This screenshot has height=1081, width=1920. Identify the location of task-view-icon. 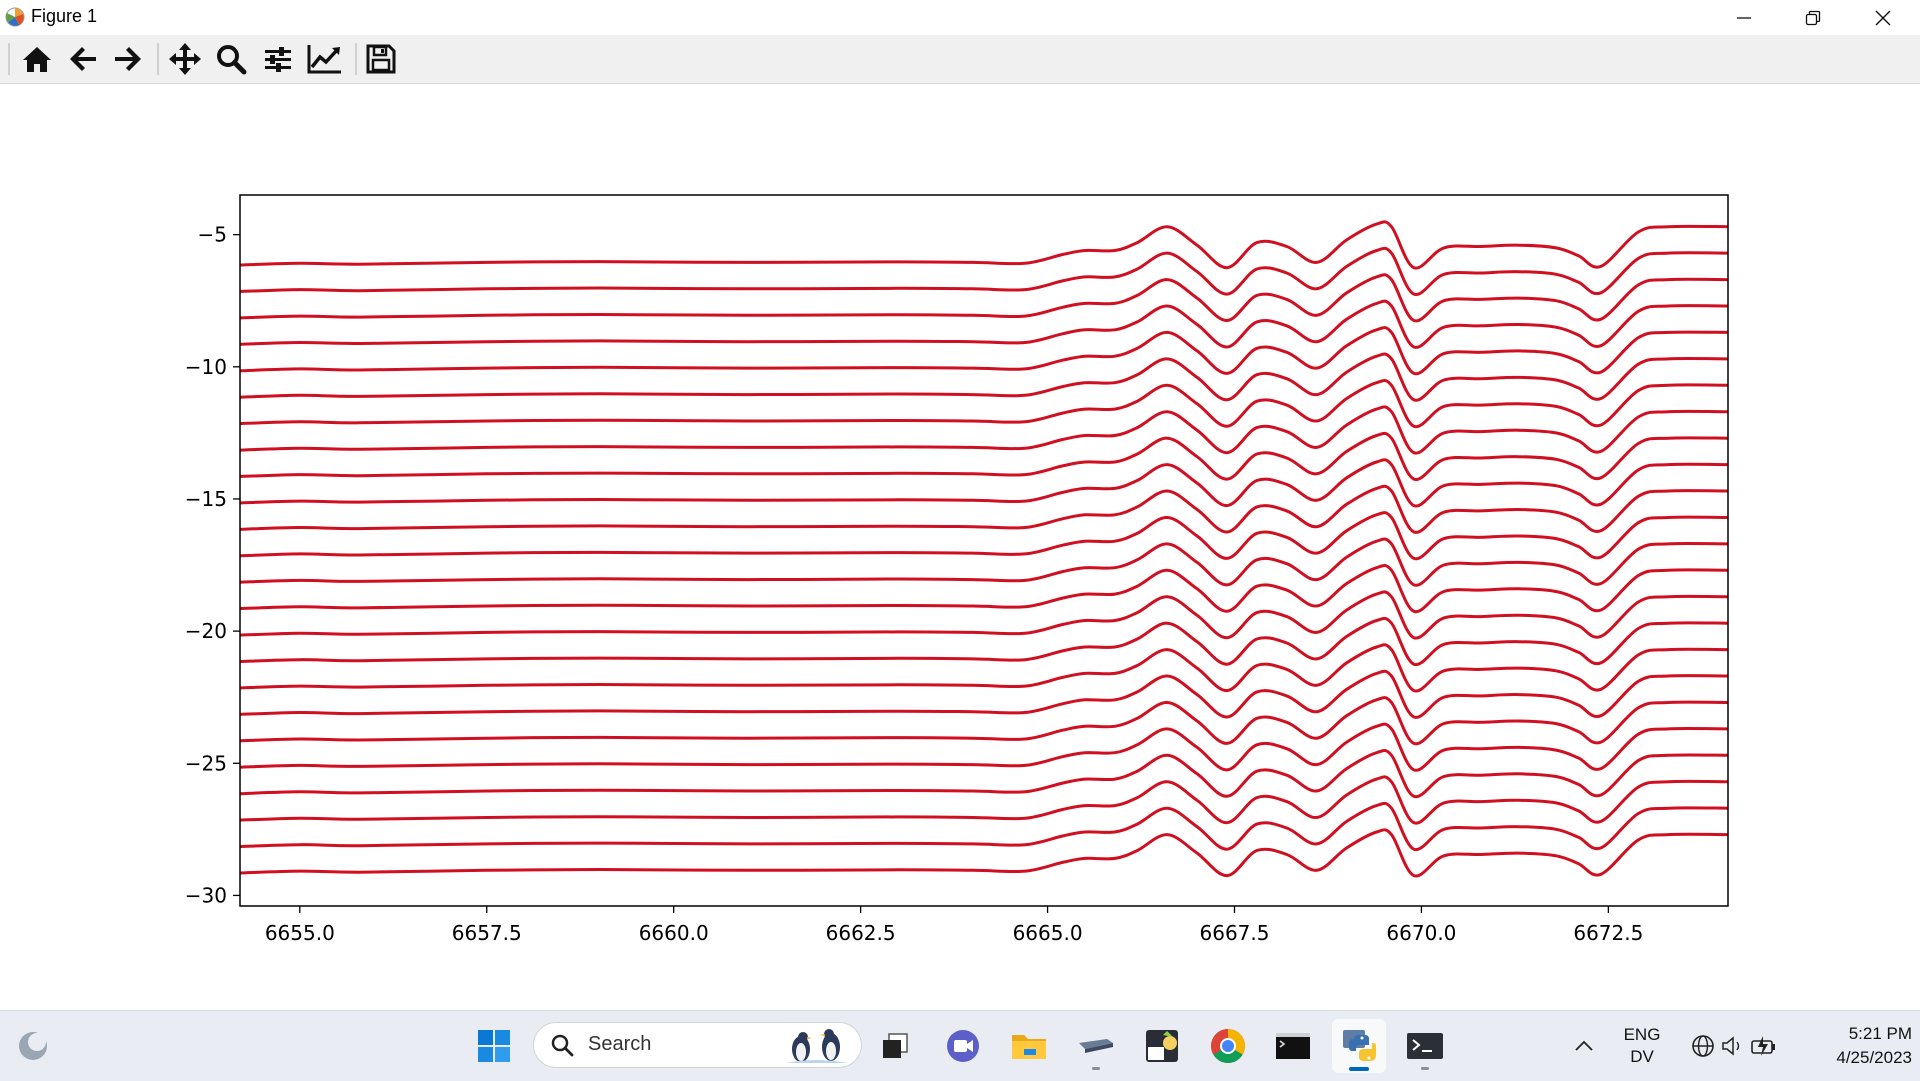
(895, 1045).